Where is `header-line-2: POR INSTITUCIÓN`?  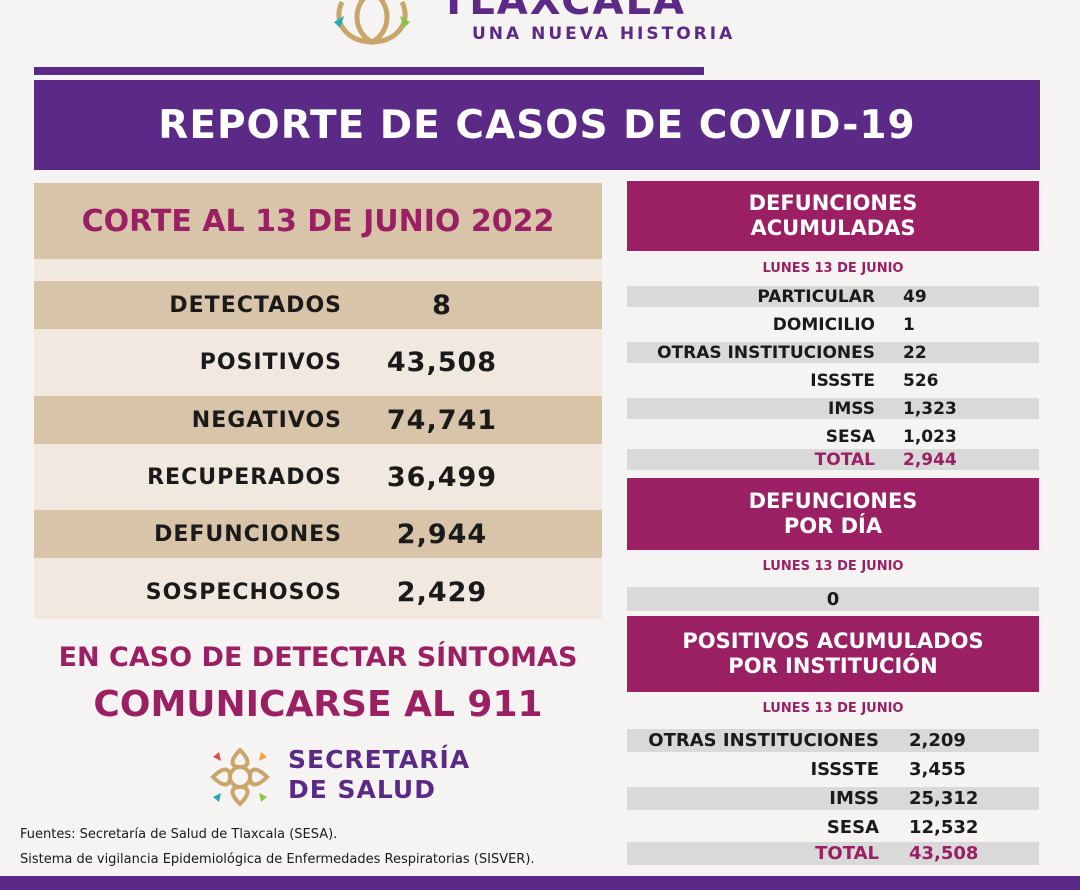 header-line-2: POR INSTITUCIÓN is located at coordinates (833, 666).